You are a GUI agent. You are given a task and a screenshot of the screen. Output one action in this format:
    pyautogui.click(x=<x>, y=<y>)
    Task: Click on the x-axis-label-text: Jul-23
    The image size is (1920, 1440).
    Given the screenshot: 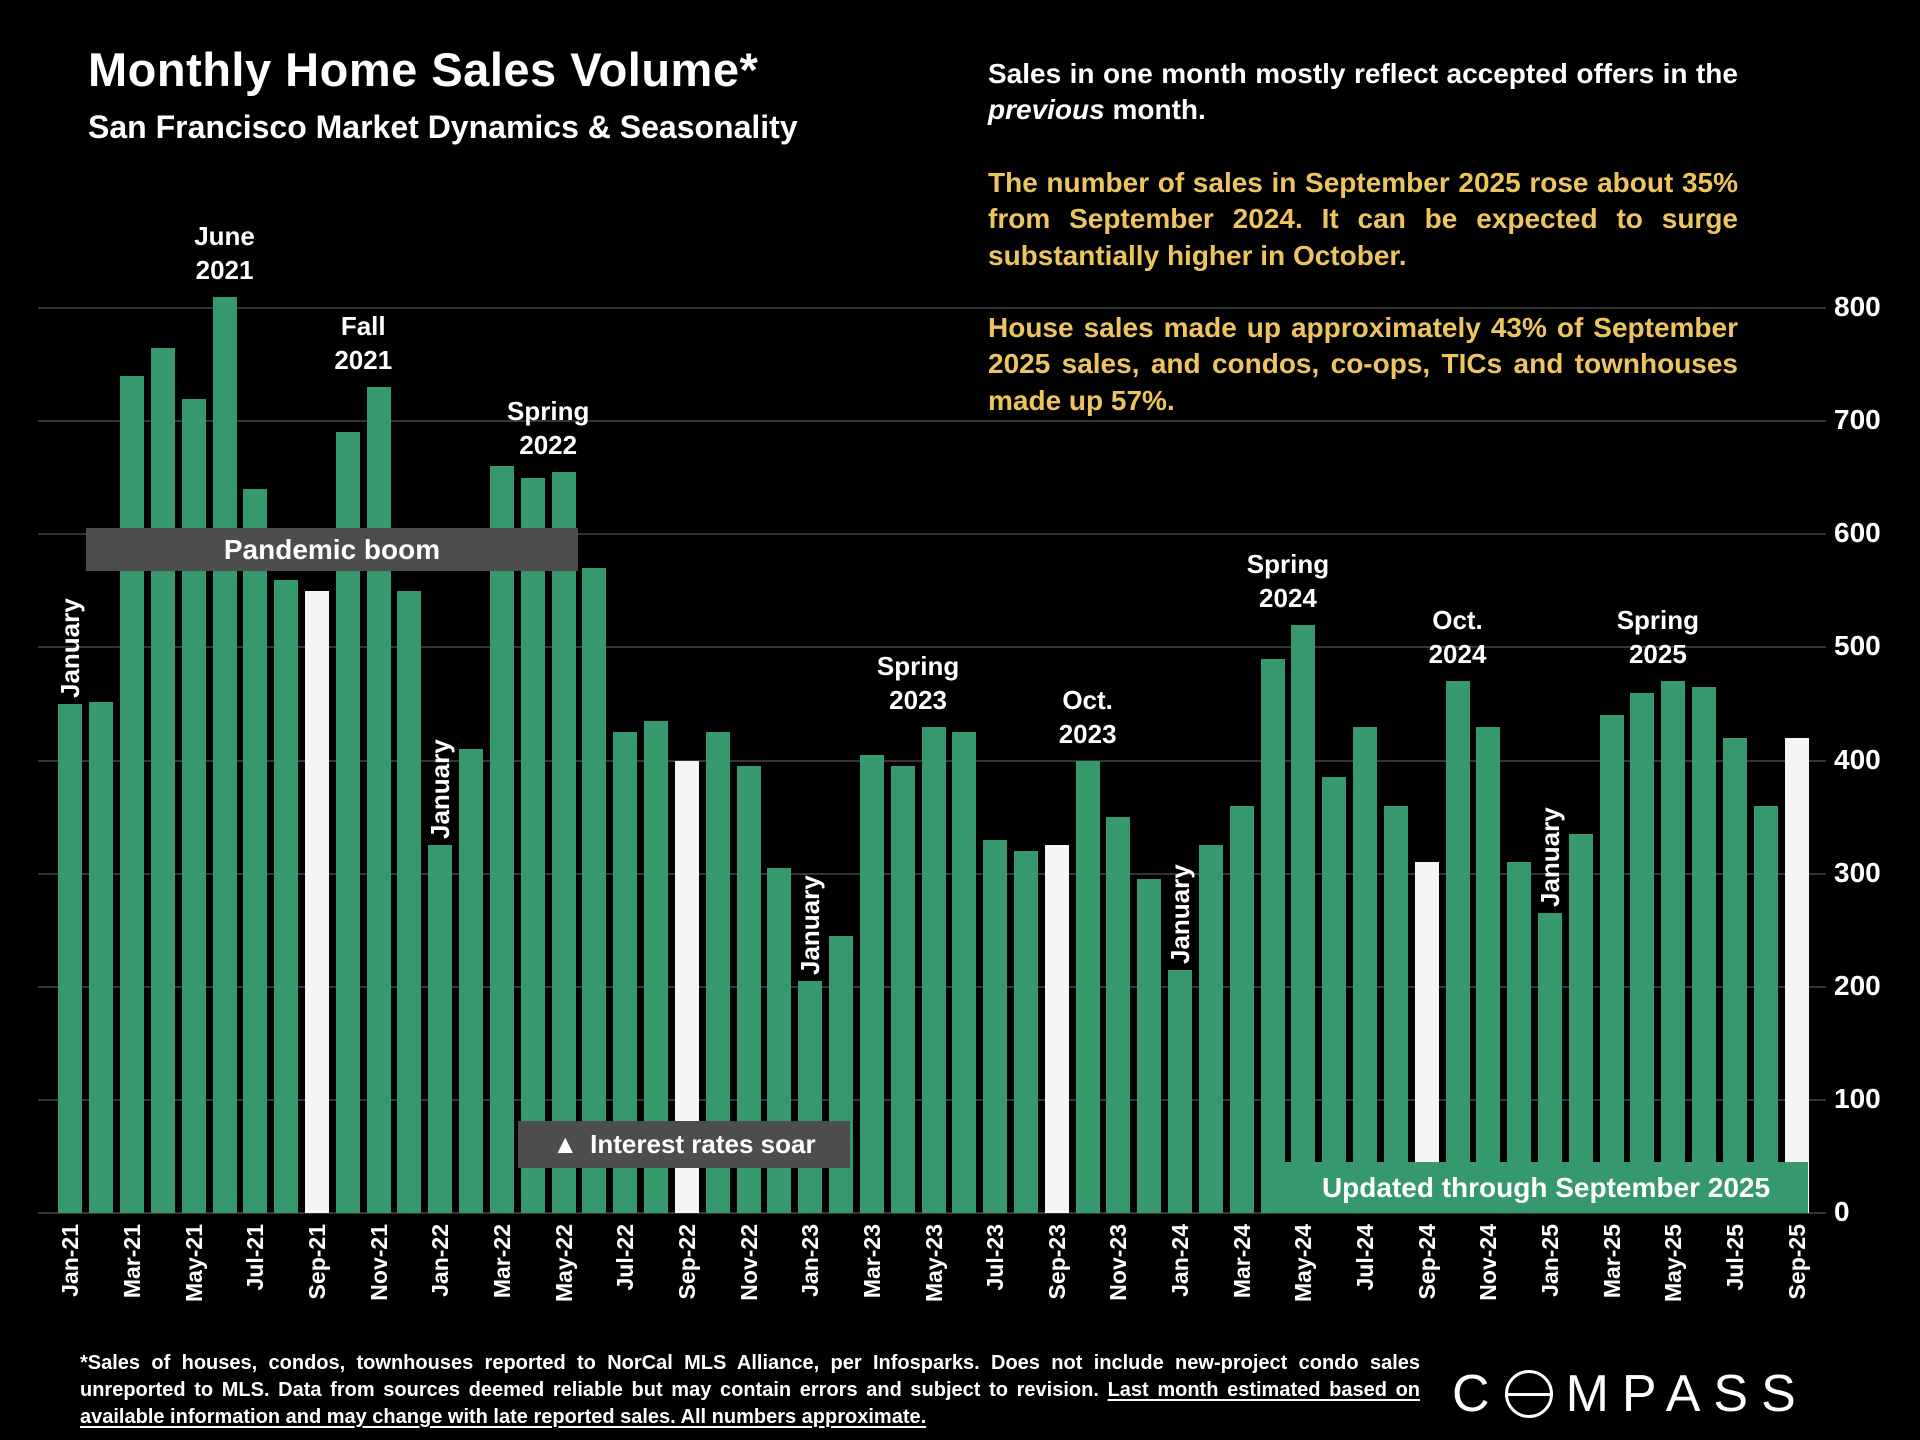 What is the action you would take?
    pyautogui.click(x=995, y=1257)
    